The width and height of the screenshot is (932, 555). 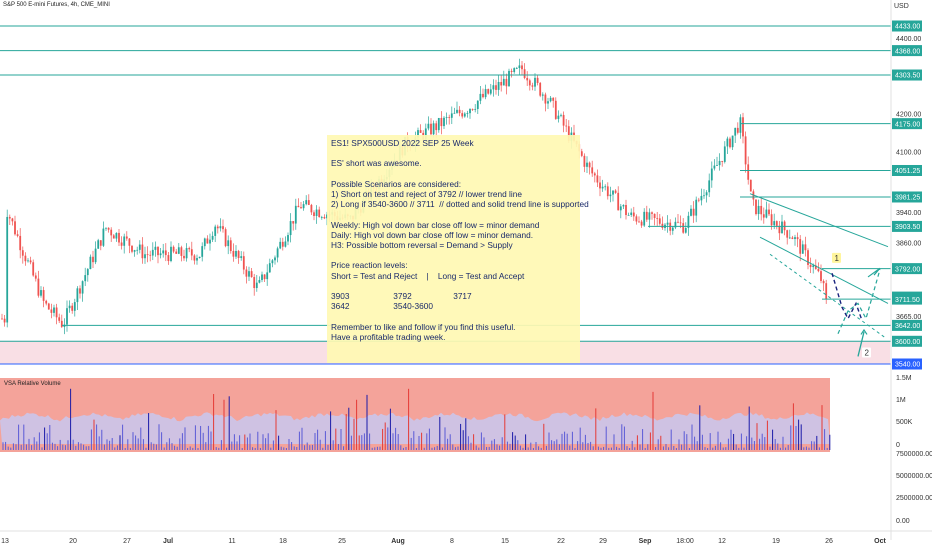 I want to click on svg-text: 4433.00, so click(x=907, y=27).